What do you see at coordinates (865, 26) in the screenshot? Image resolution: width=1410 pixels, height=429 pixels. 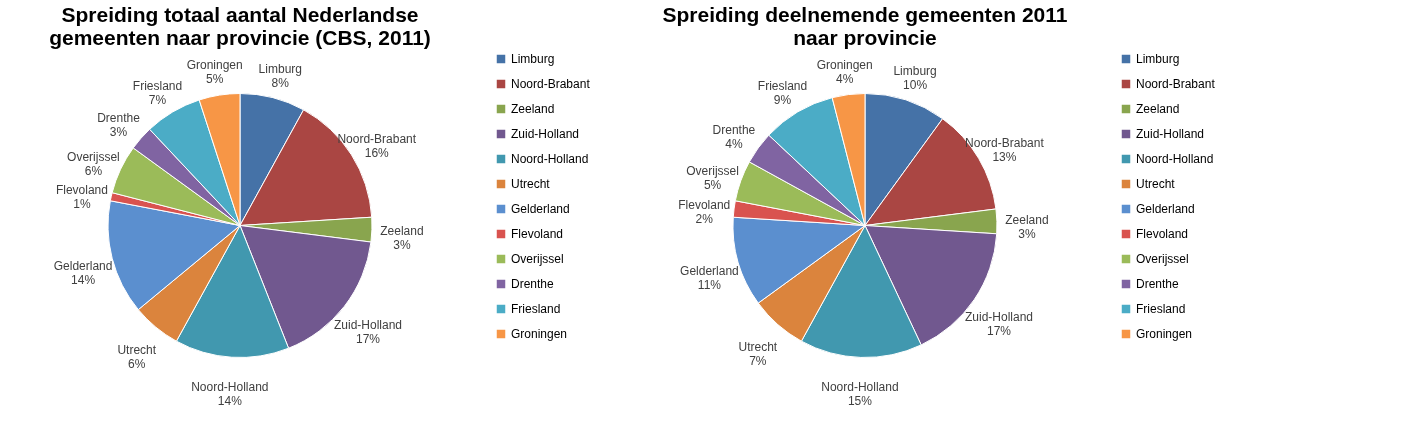 I see `chart-title: Spreiding deelnemende gemeenten 2011 naar provincie` at bounding box center [865, 26].